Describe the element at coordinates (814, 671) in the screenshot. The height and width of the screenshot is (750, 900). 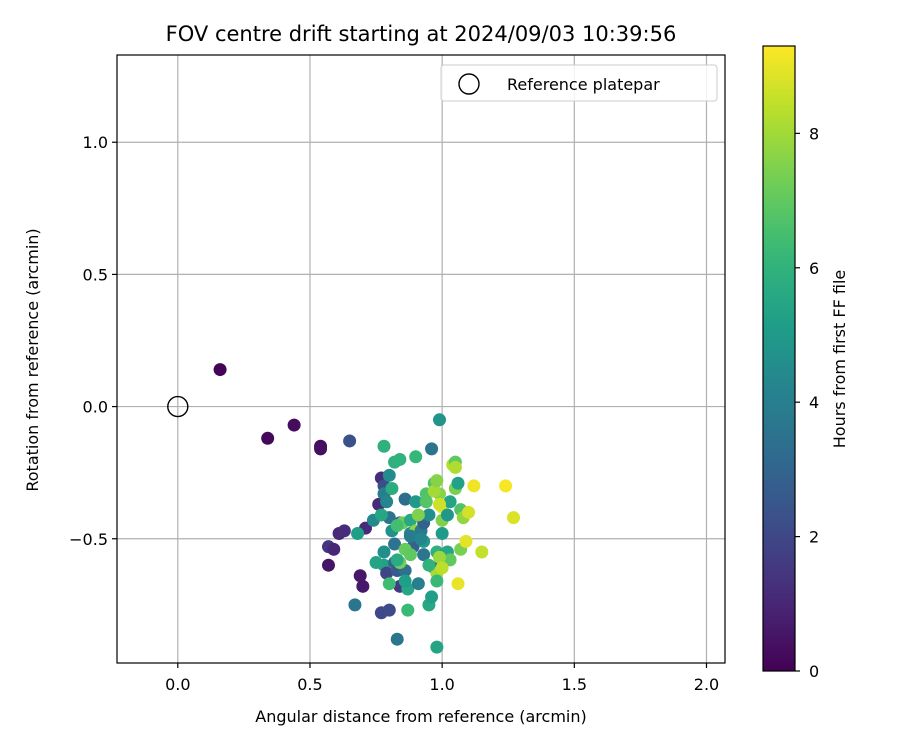
I see `colorbar-tick-label: 0` at that location.